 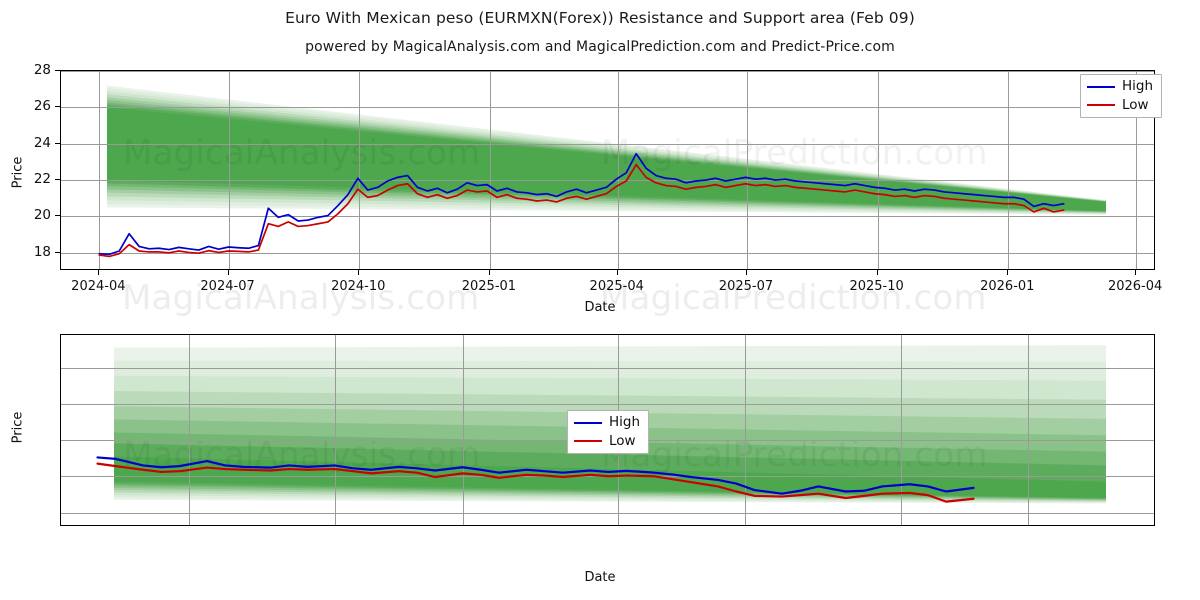 What do you see at coordinates (1007, 286) in the screenshot?
I see `x-axis-tick-label: 2026-01` at bounding box center [1007, 286].